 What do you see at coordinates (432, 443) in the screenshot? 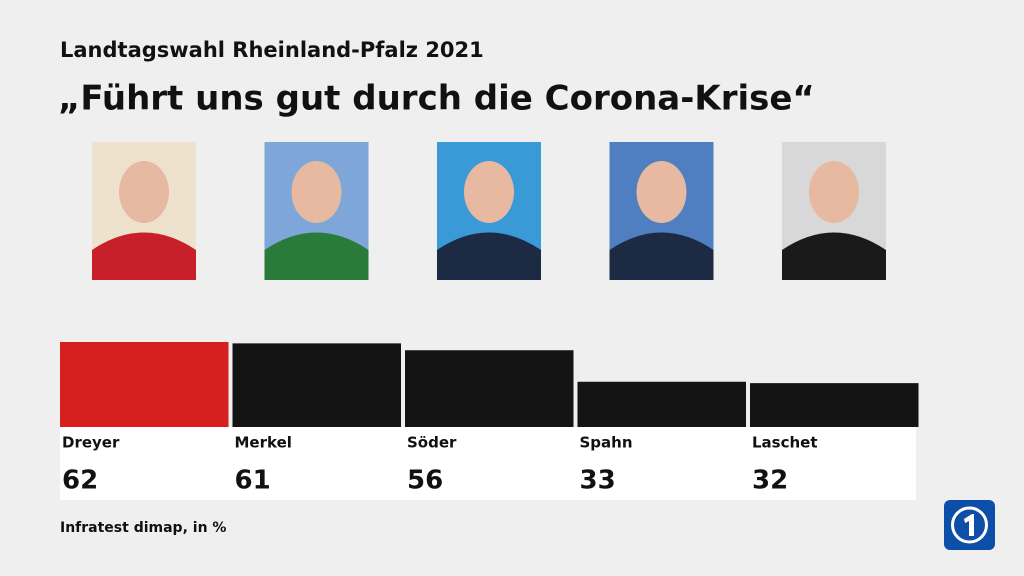
I see `category-label: Söder` at bounding box center [432, 443].